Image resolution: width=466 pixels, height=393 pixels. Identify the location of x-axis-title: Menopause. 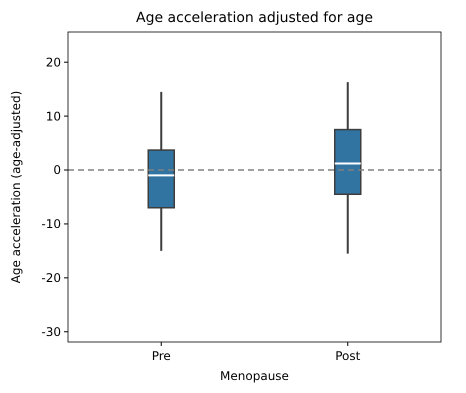
(254, 376).